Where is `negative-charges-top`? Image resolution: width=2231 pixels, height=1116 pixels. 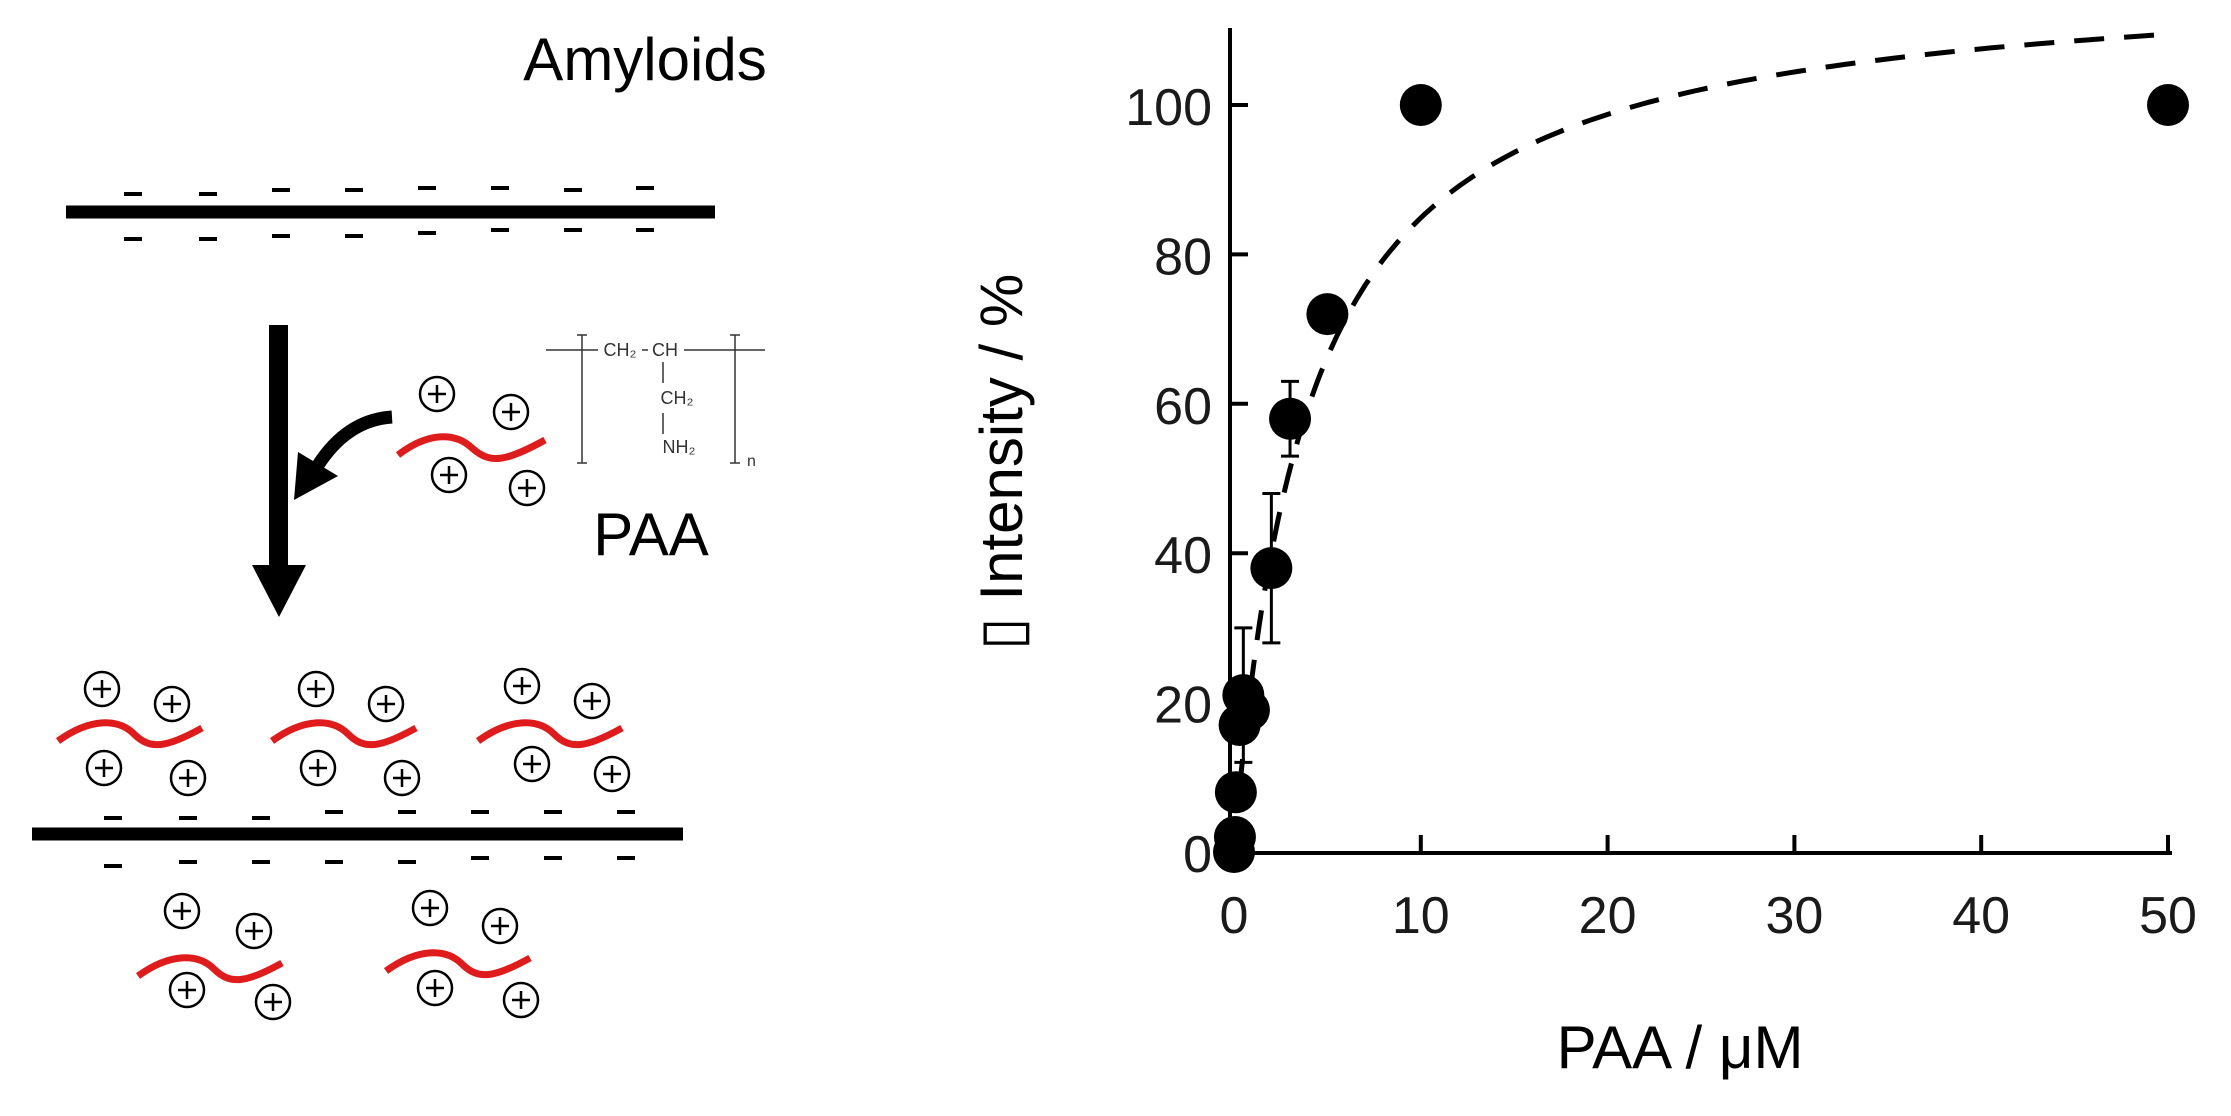
negative-charges-top is located at coordinates (389, 213).